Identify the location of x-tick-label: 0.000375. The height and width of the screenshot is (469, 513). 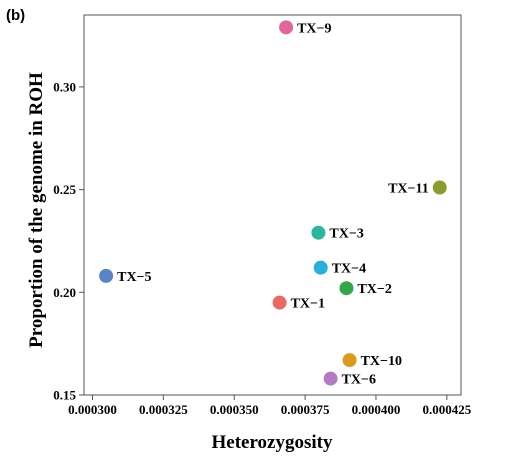
(305, 409).